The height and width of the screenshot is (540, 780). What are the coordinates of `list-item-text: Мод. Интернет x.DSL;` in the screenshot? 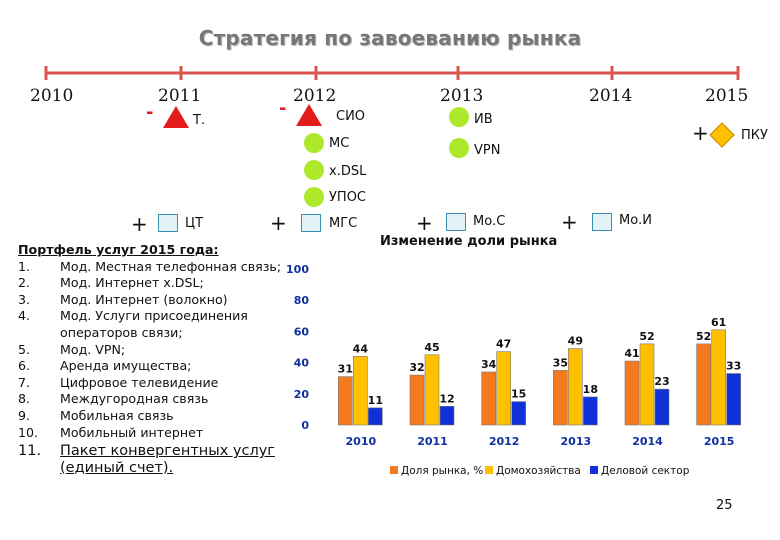 It's located at (132, 283).